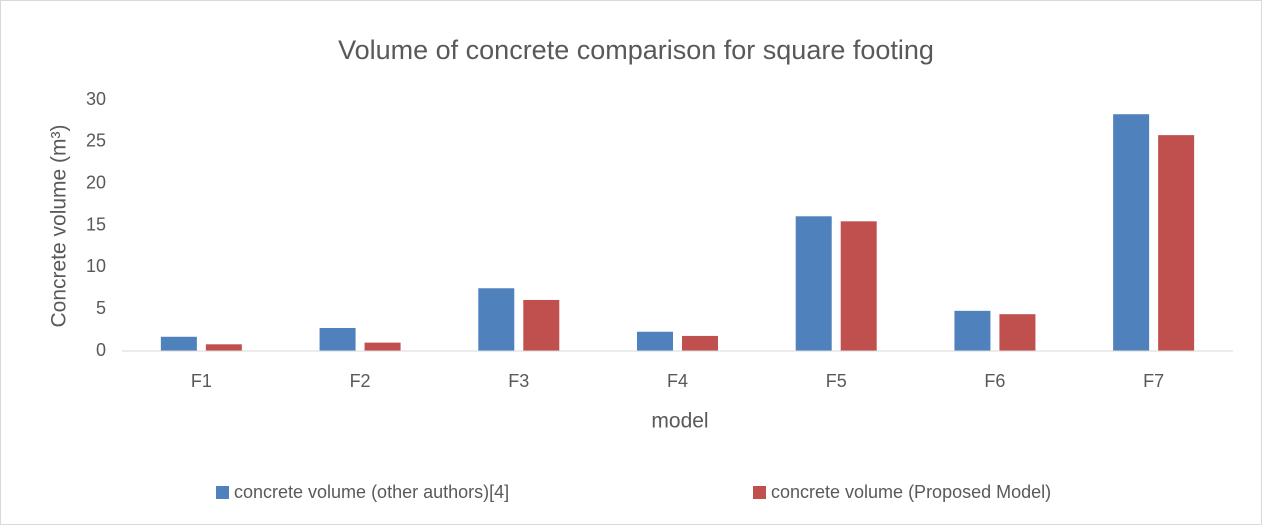  I want to click on y-tick-label: 15, so click(96, 224).